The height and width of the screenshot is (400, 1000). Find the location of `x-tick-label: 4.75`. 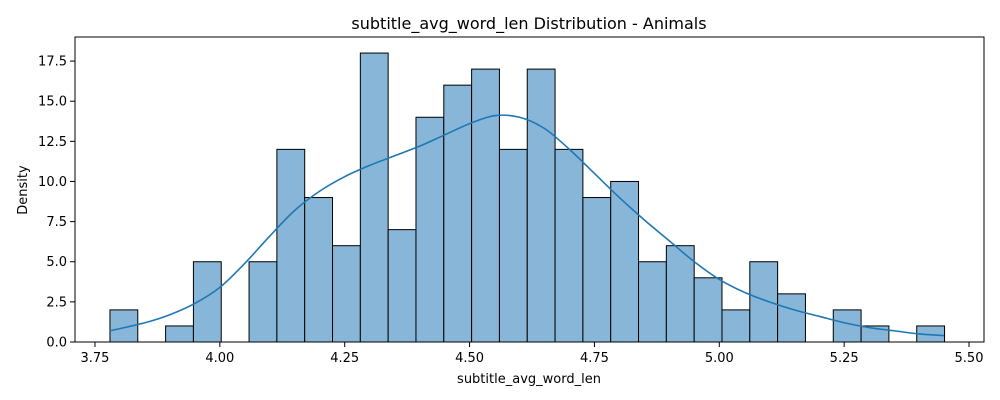

x-tick-label: 4.75 is located at coordinates (594, 358).